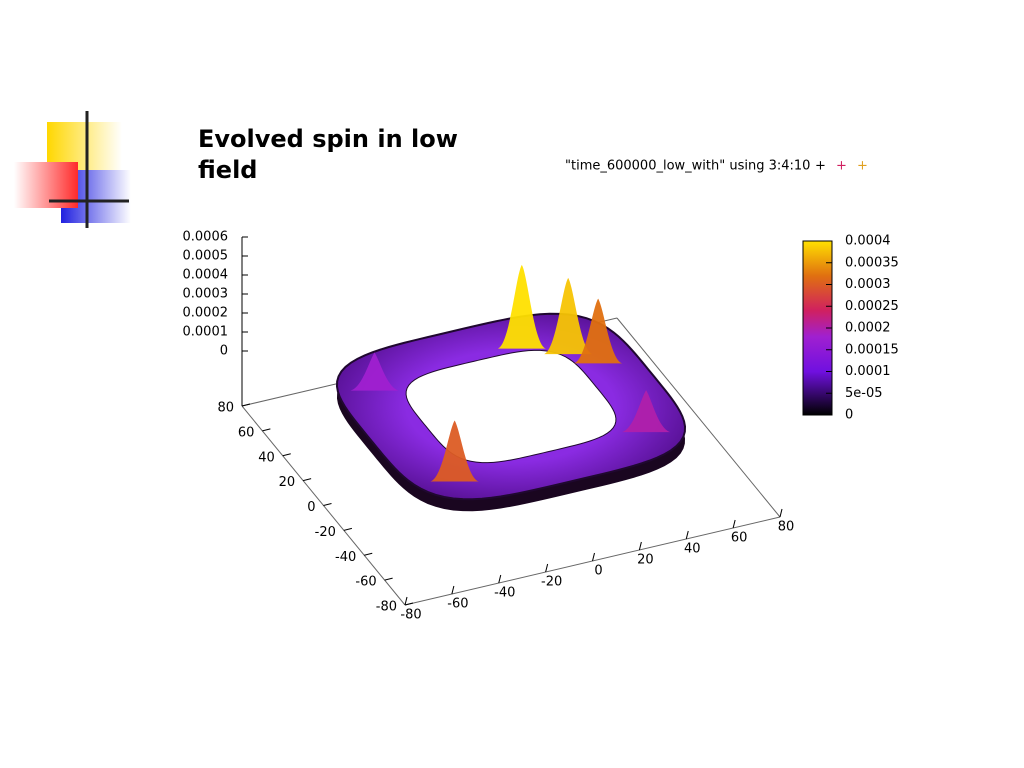 Image resolution: width=1024 pixels, height=768 pixels. I want to click on x-tick-label: -40, so click(504, 593).